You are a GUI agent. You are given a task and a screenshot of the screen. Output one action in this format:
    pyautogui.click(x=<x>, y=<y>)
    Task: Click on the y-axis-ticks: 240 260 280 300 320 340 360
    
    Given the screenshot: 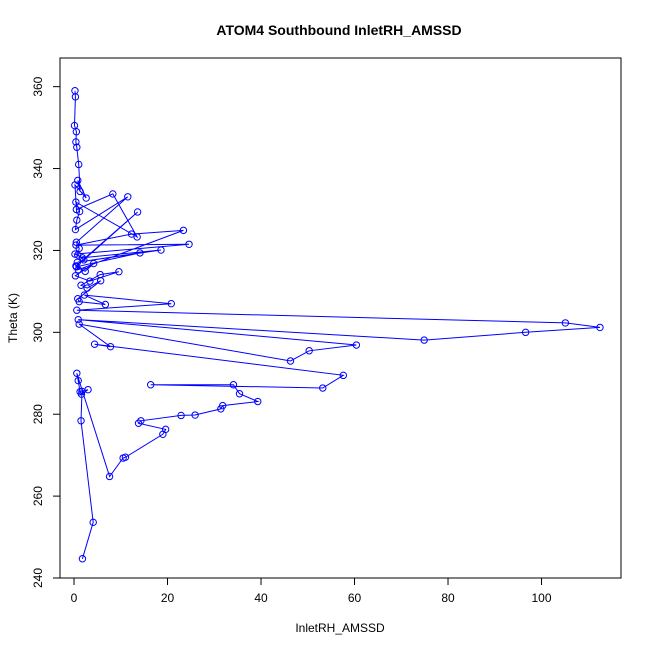 What is the action you would take?
    pyautogui.click(x=45, y=332)
    